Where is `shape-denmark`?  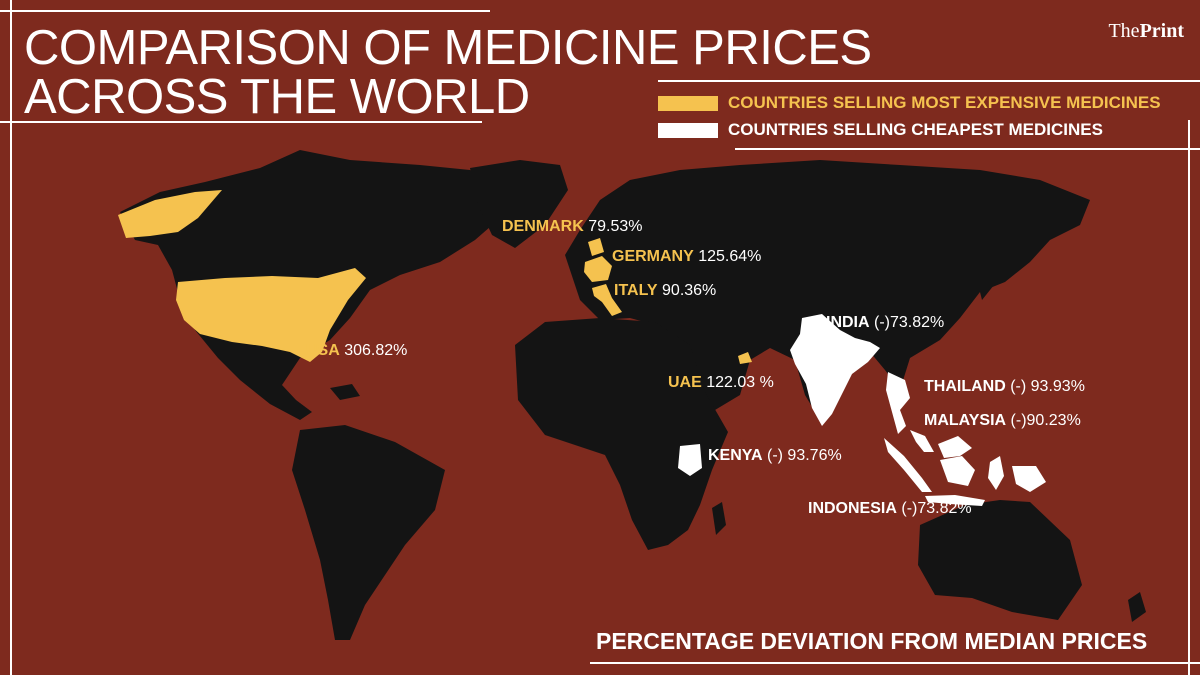
shape-denmark is located at coordinates (596, 247).